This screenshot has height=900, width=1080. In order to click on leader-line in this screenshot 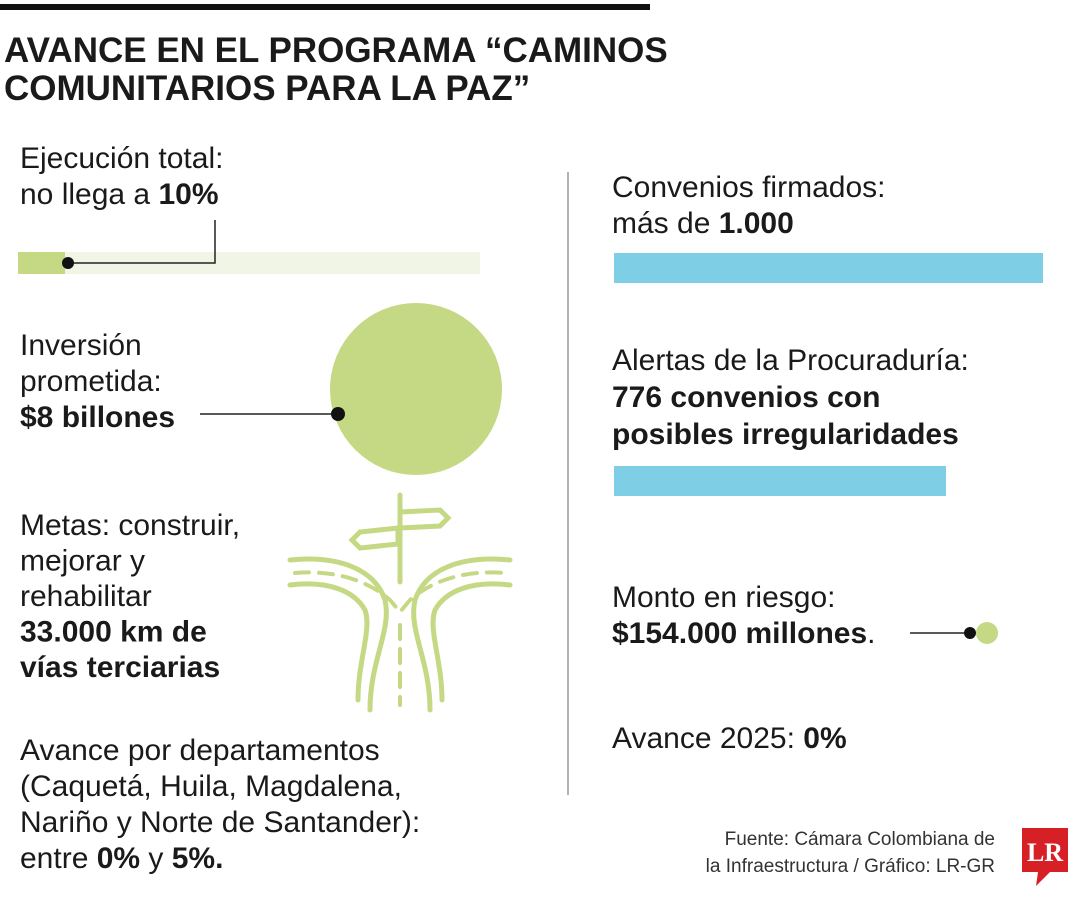, I will do `click(142, 242)`.